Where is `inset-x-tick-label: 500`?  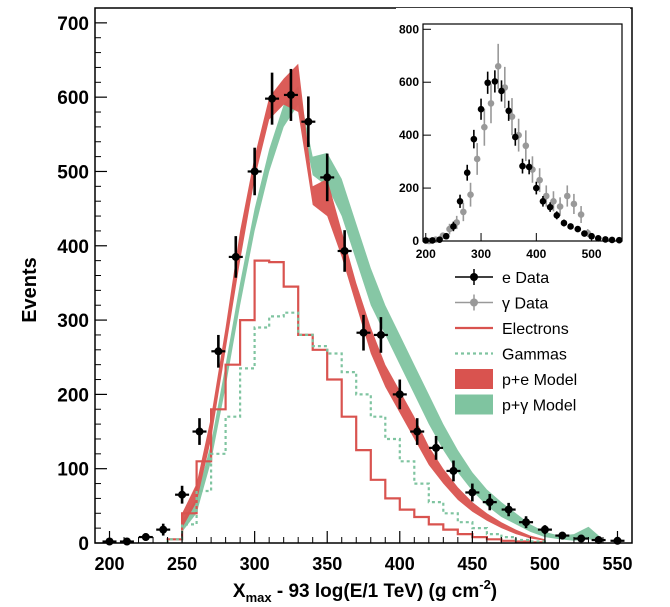
inset-x-tick-label: 500 is located at coordinates (592, 254).